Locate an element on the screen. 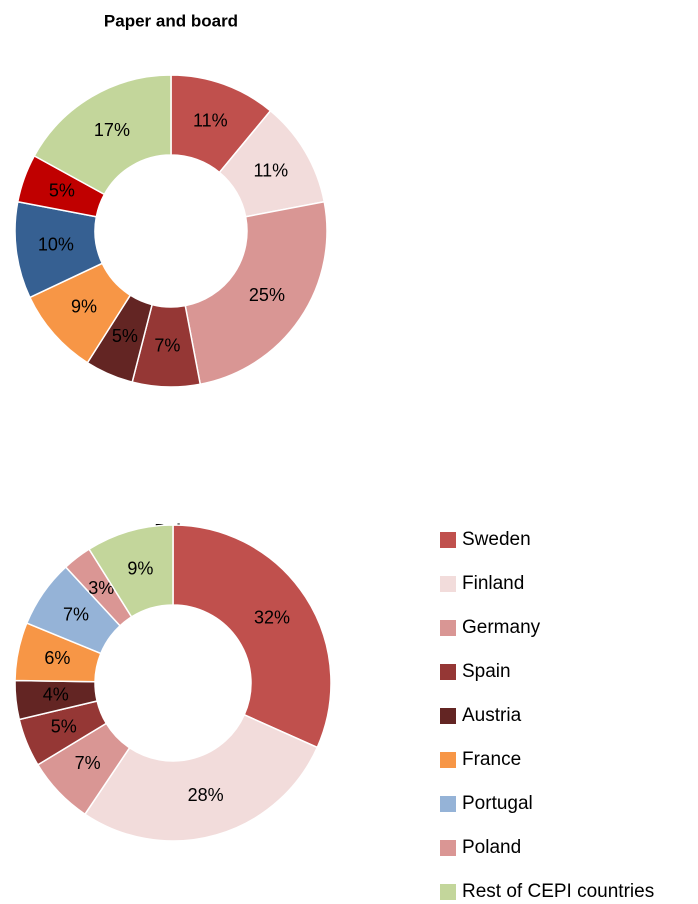  legend-label: Spain is located at coordinates (486, 671).